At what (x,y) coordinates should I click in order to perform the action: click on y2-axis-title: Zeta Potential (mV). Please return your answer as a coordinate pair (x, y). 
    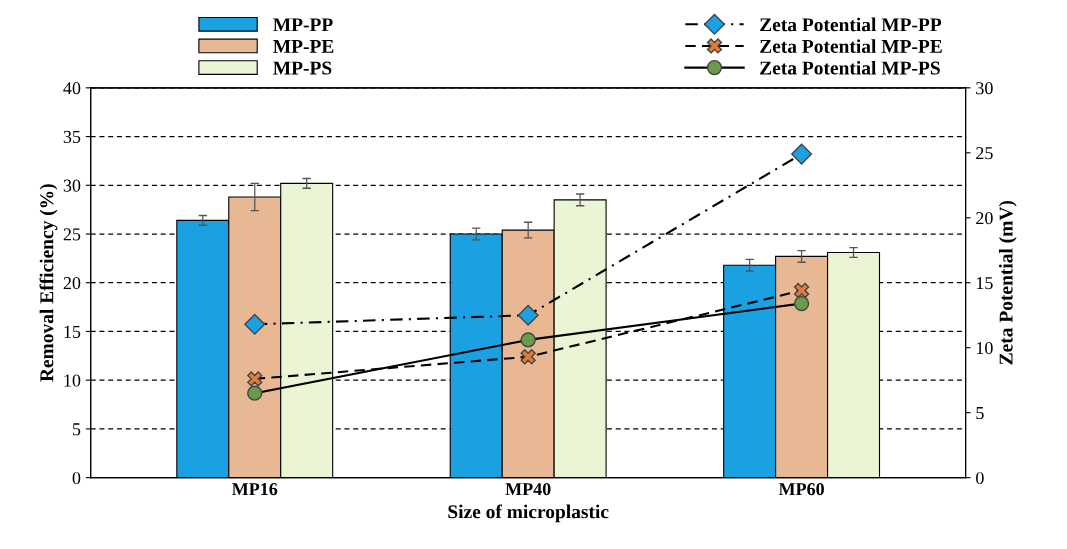
    Looking at the image, I should click on (1007, 282).